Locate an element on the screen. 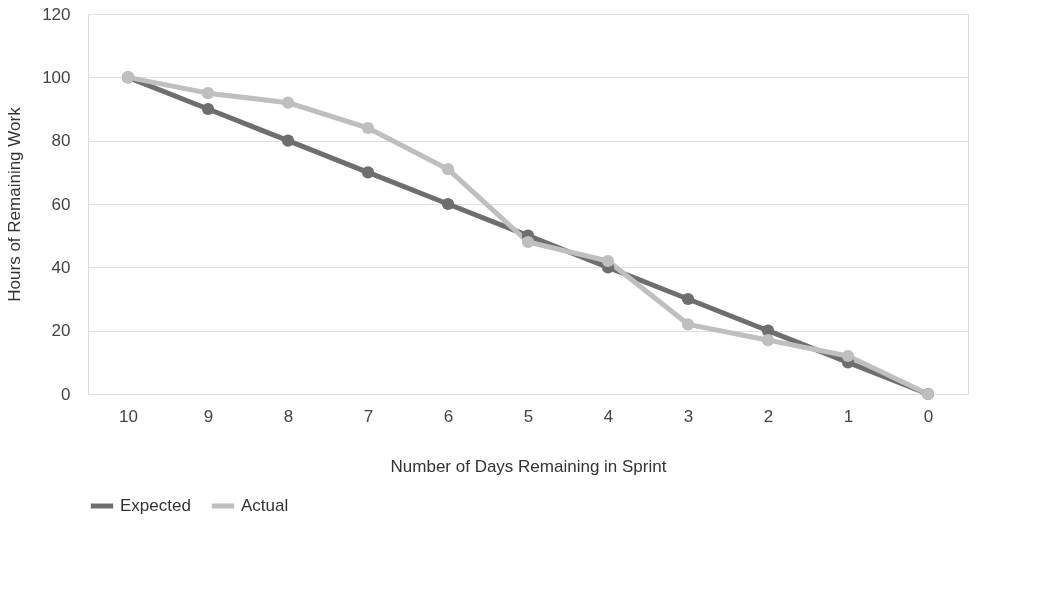 This screenshot has height=599, width=1061. x-tick-label: 10 is located at coordinates (128, 416).